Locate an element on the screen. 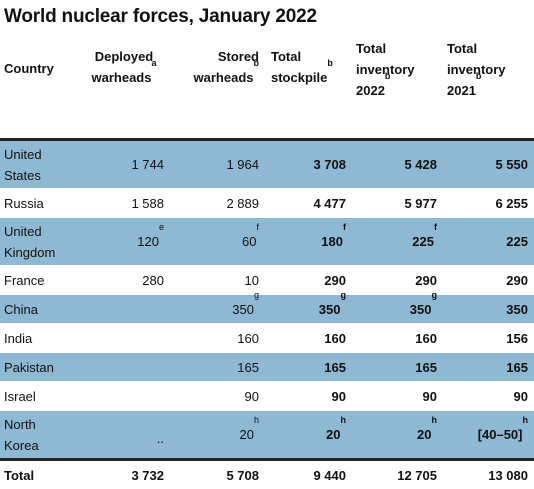  total-deployed: 3 732 is located at coordinates (124, 474).